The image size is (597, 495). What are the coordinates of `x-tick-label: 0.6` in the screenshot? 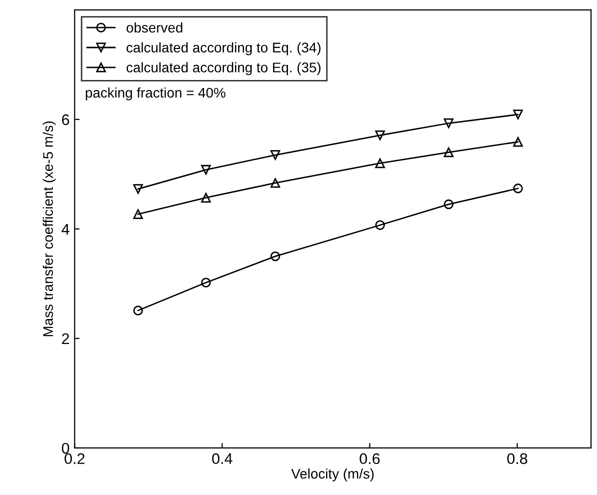 It's located at (370, 458).